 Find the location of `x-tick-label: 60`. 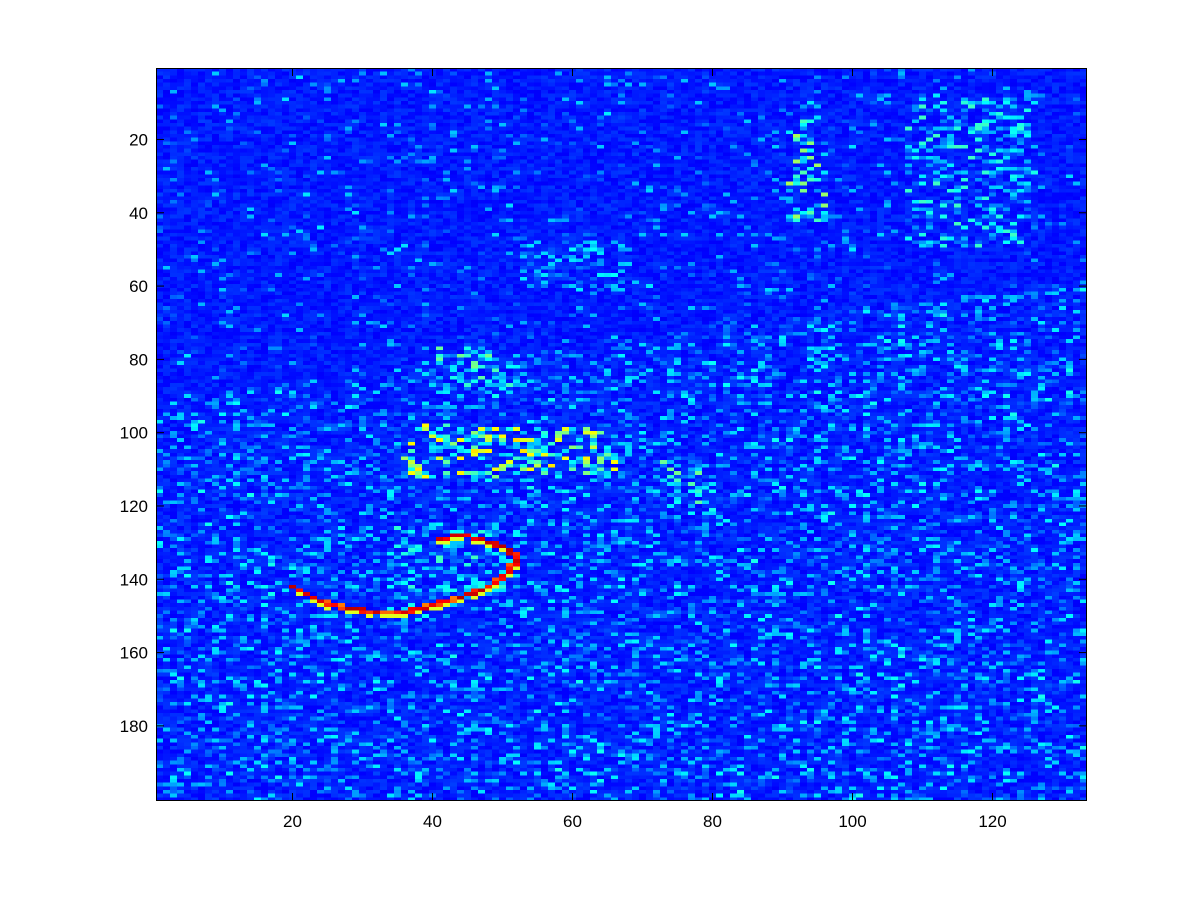

x-tick-label: 60 is located at coordinates (572, 821).